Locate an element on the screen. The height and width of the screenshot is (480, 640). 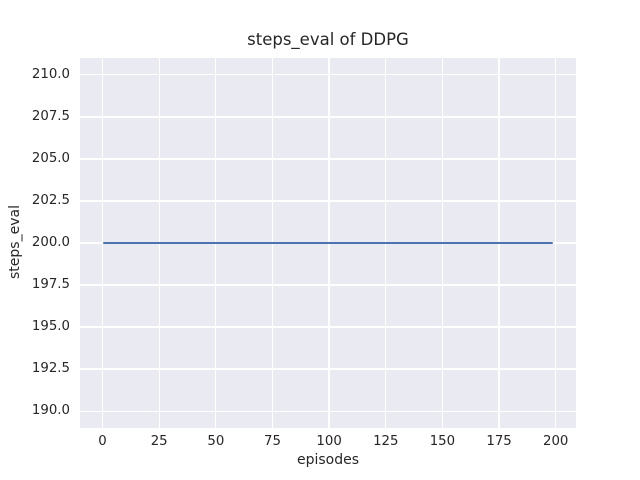
x-tick-label: 25 is located at coordinates (159, 441).